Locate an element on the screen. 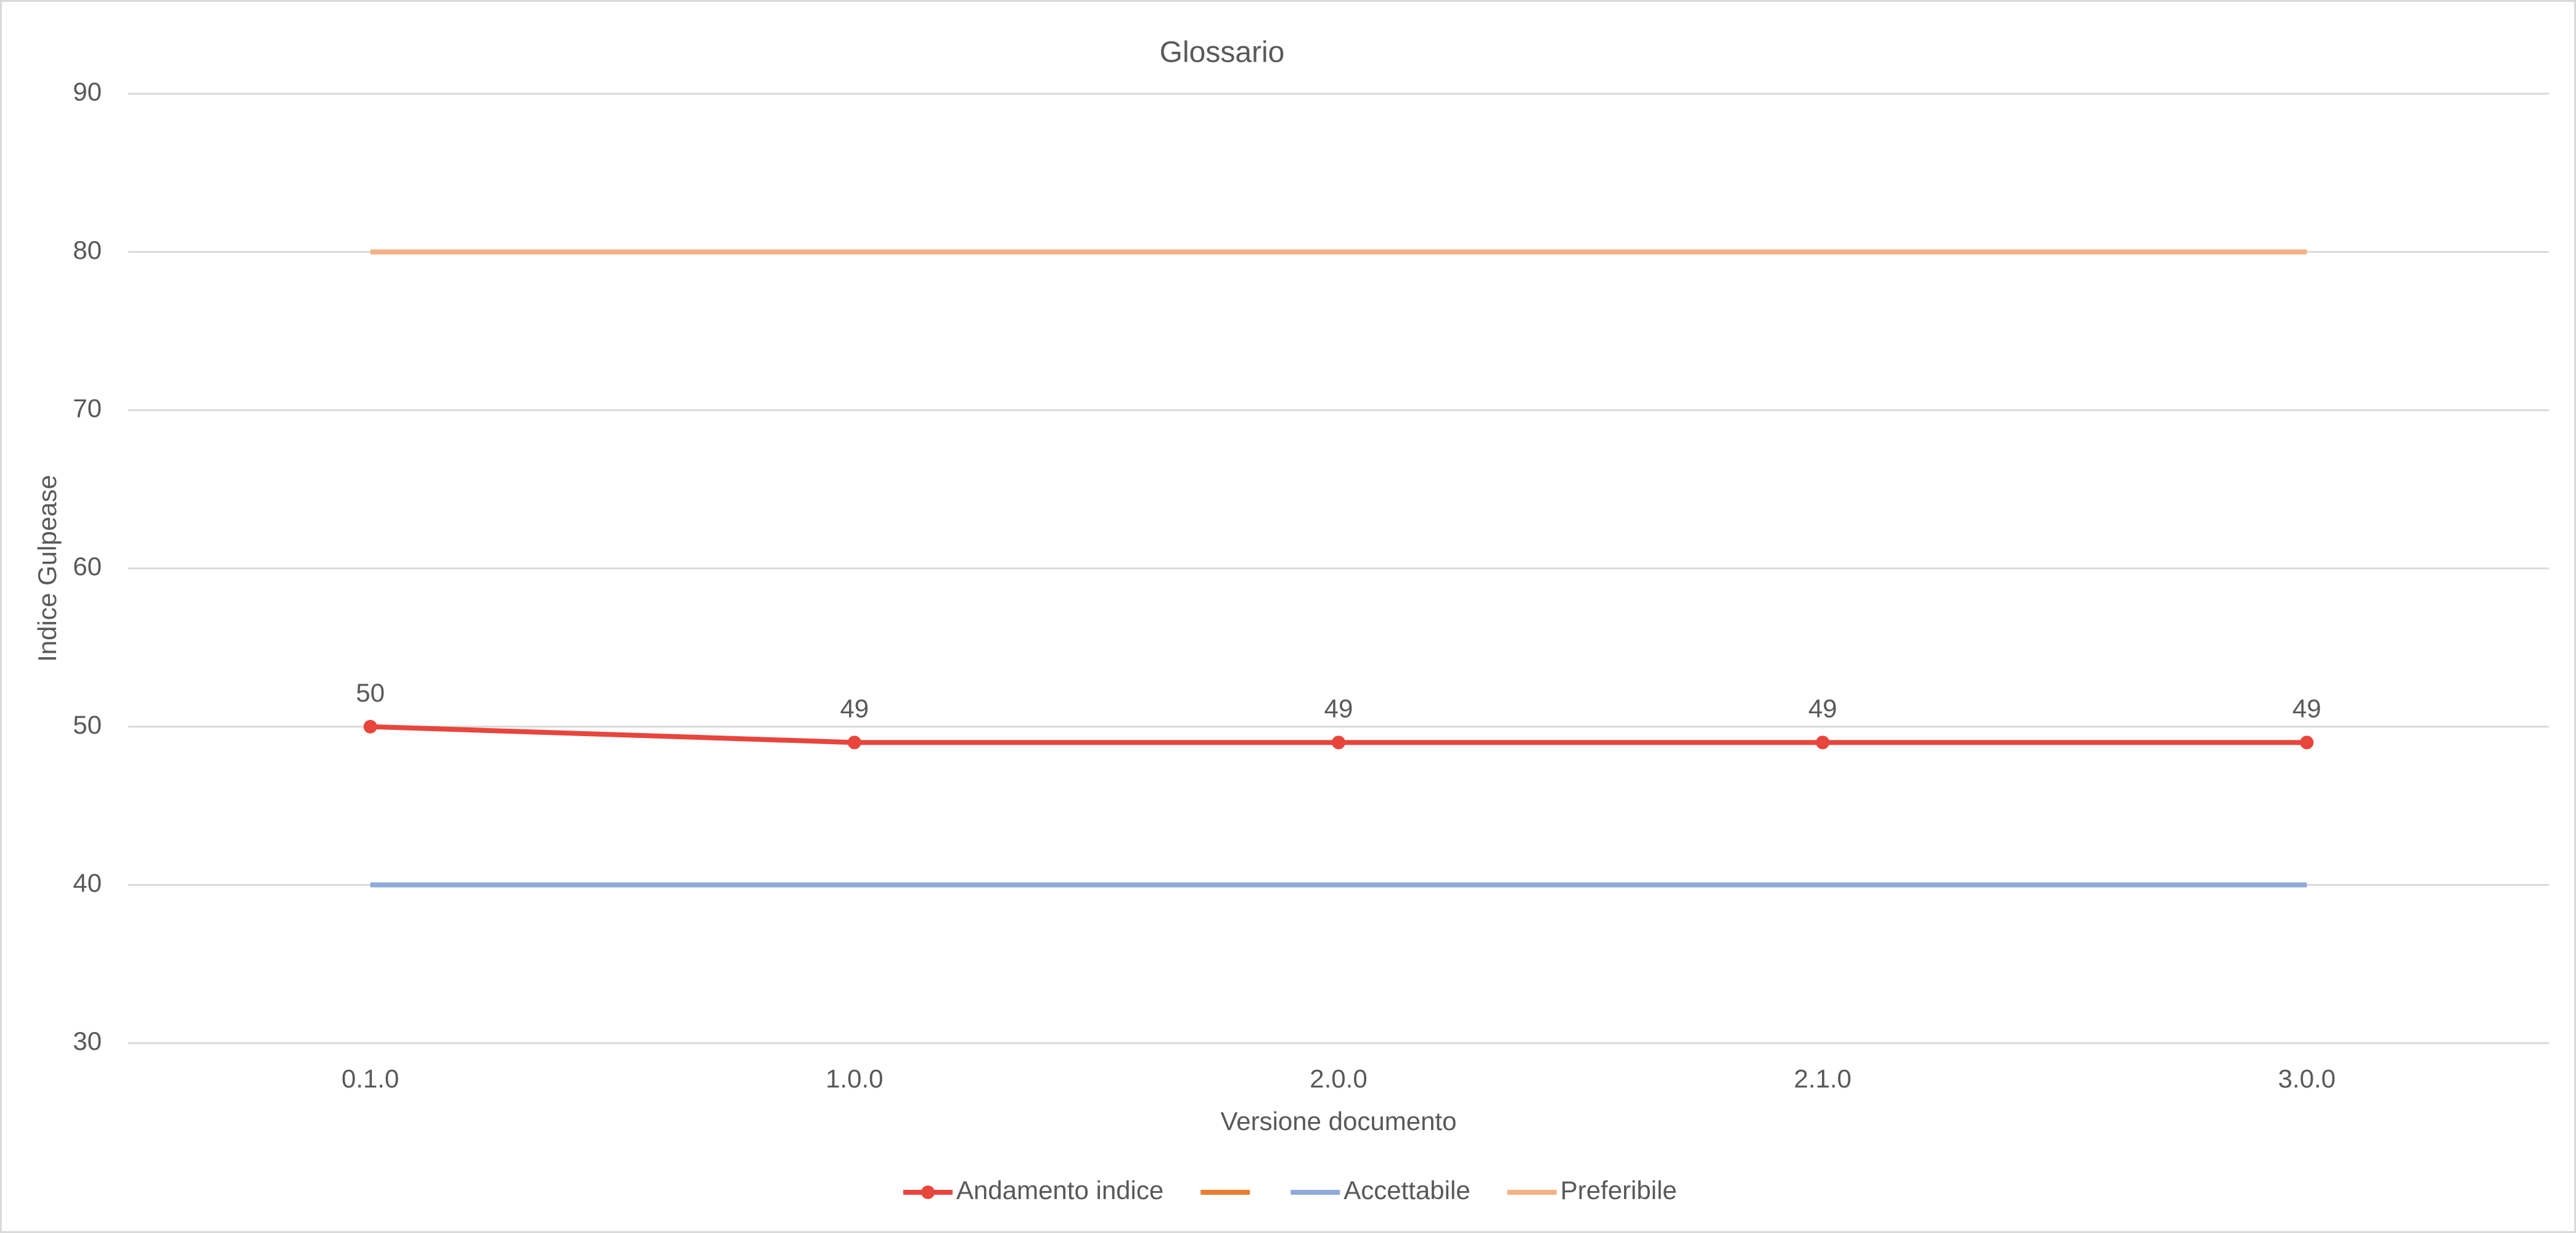 The image size is (2576, 1233). legend-label: Accettabile is located at coordinates (1407, 1190).